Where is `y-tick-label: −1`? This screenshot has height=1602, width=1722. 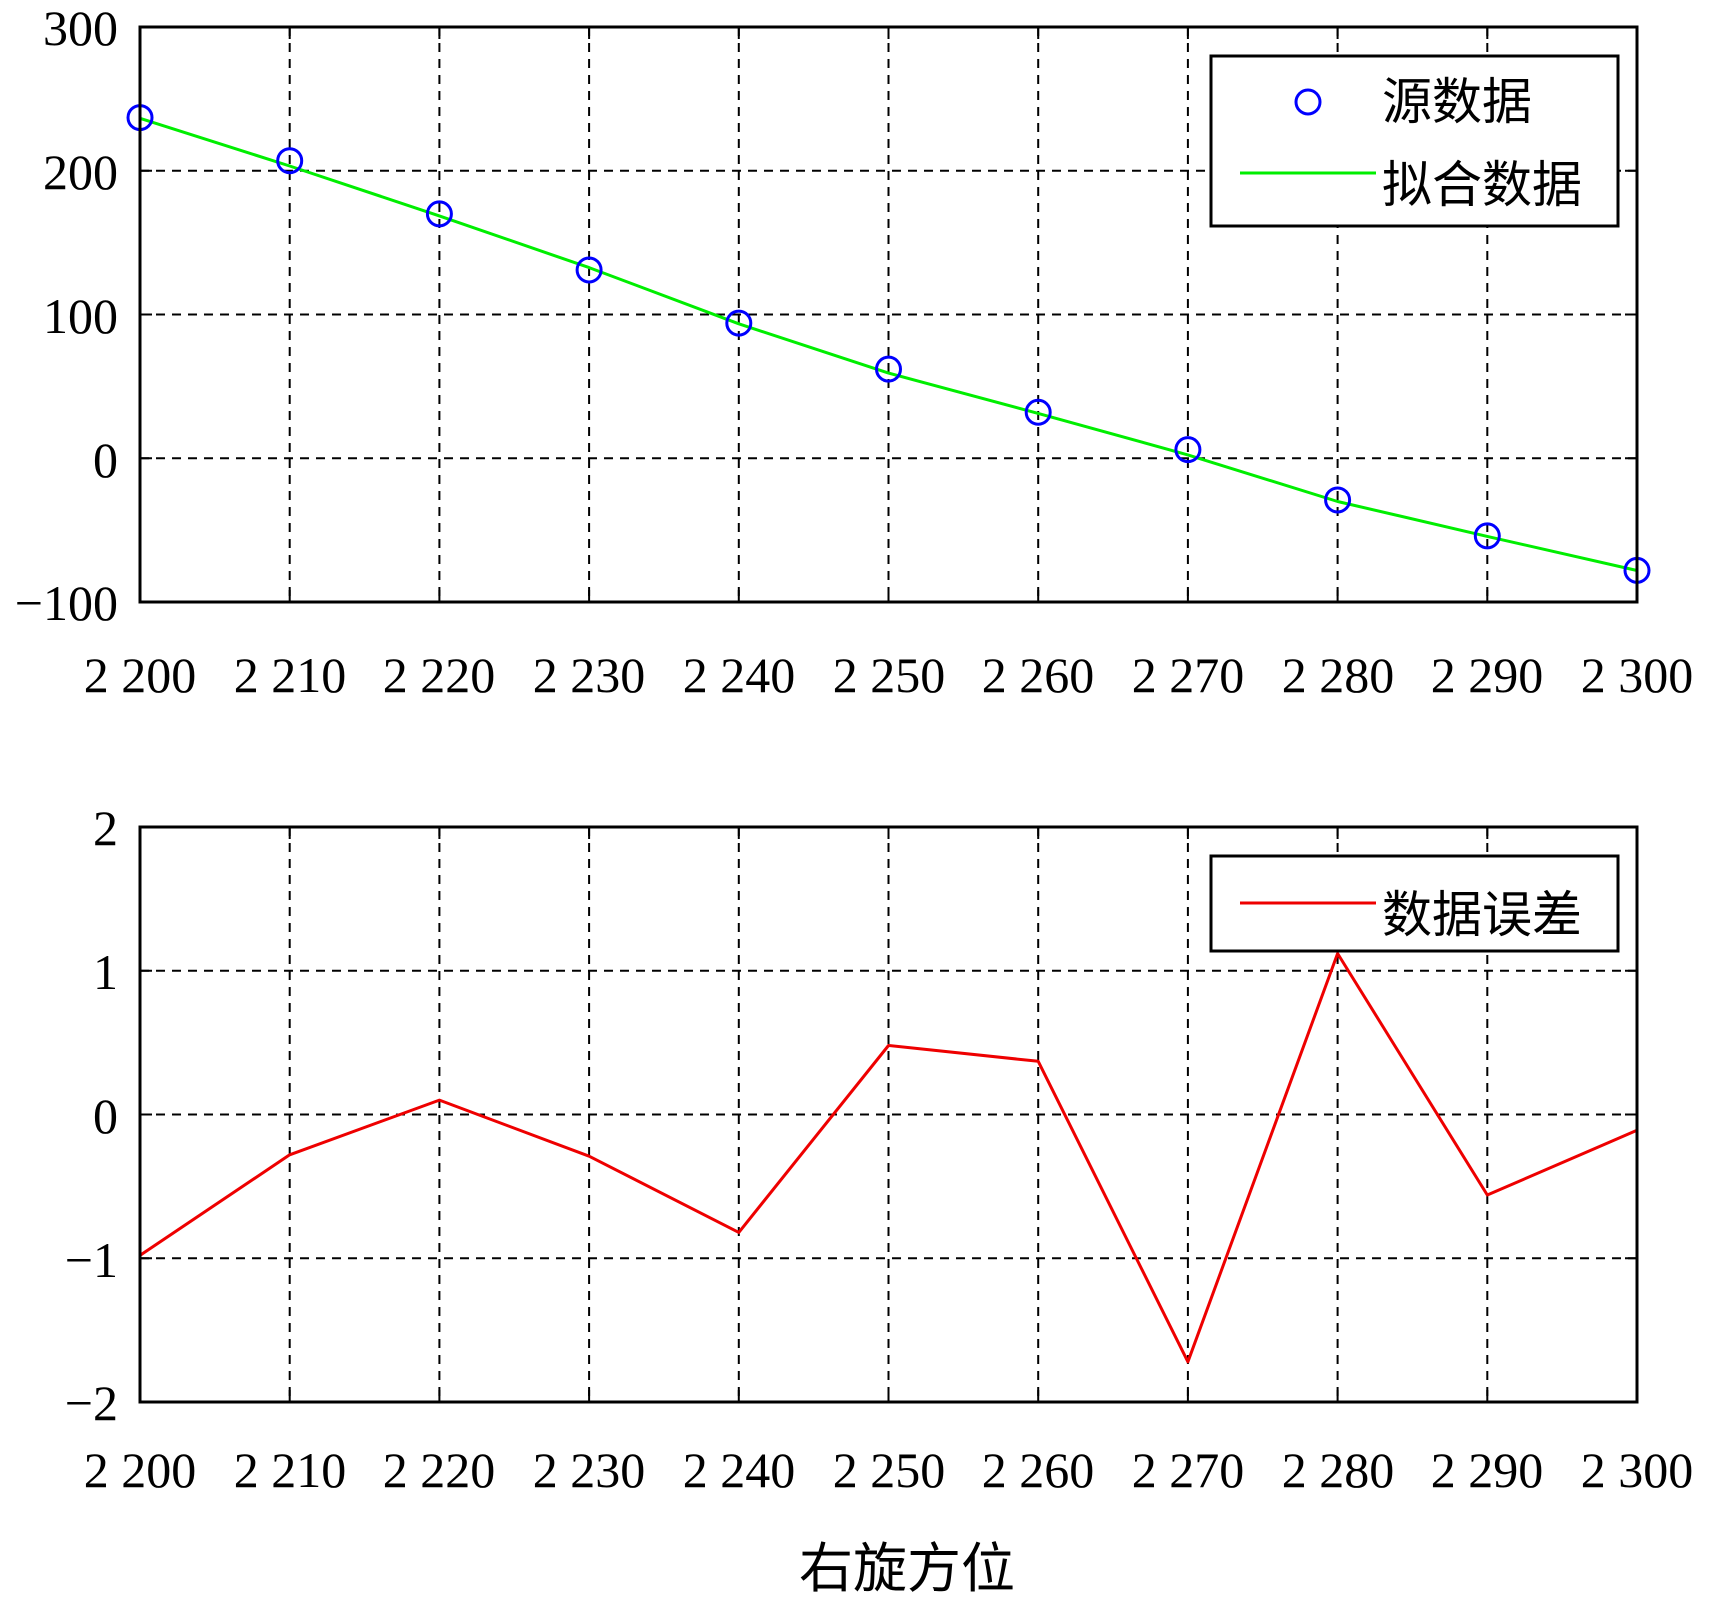
y-tick-label: −1 is located at coordinates (91, 1260).